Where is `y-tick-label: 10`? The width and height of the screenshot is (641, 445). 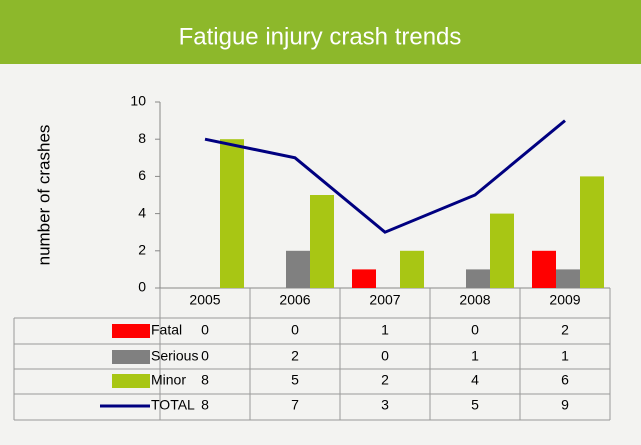
y-tick-label: 10 is located at coordinates (138, 101).